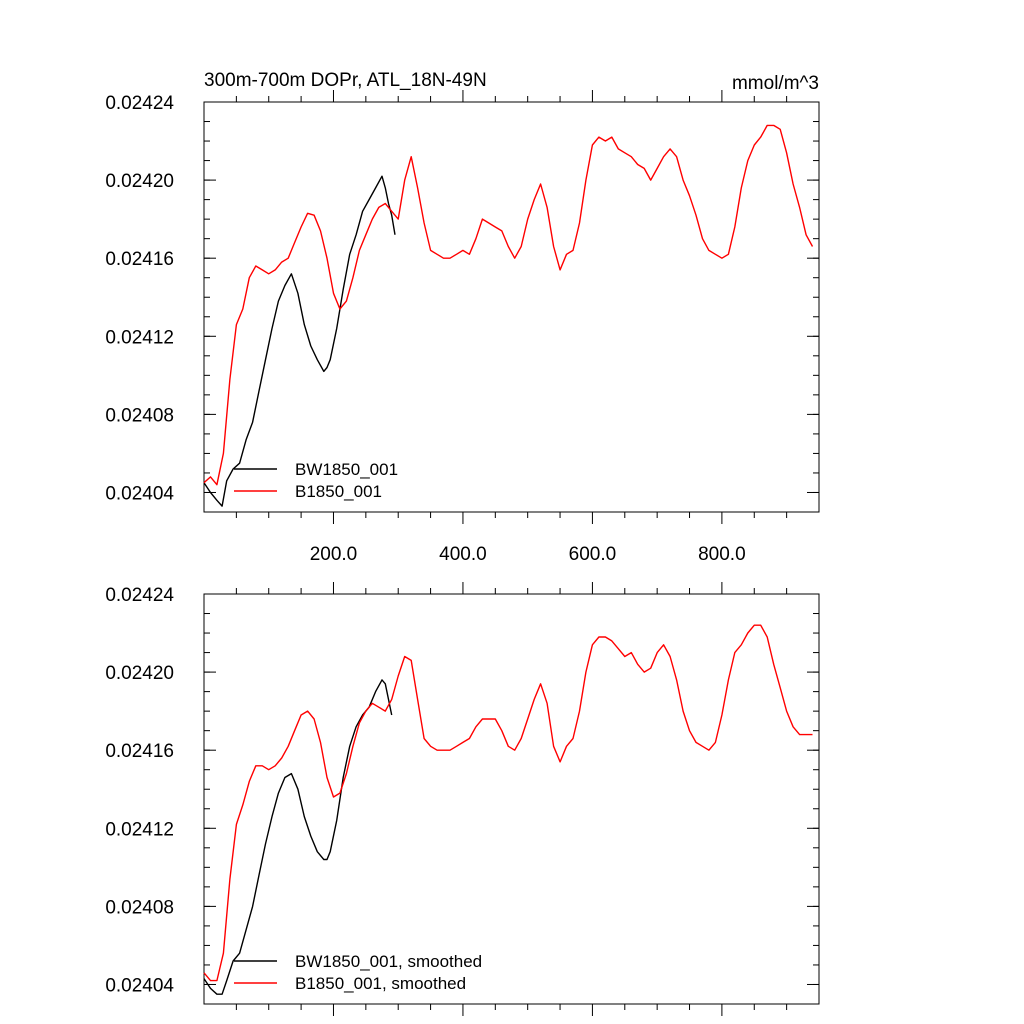 The width and height of the screenshot is (1024, 1024). Describe the element at coordinates (593, 554) in the screenshot. I see `x-tick-label: 600.0` at that location.